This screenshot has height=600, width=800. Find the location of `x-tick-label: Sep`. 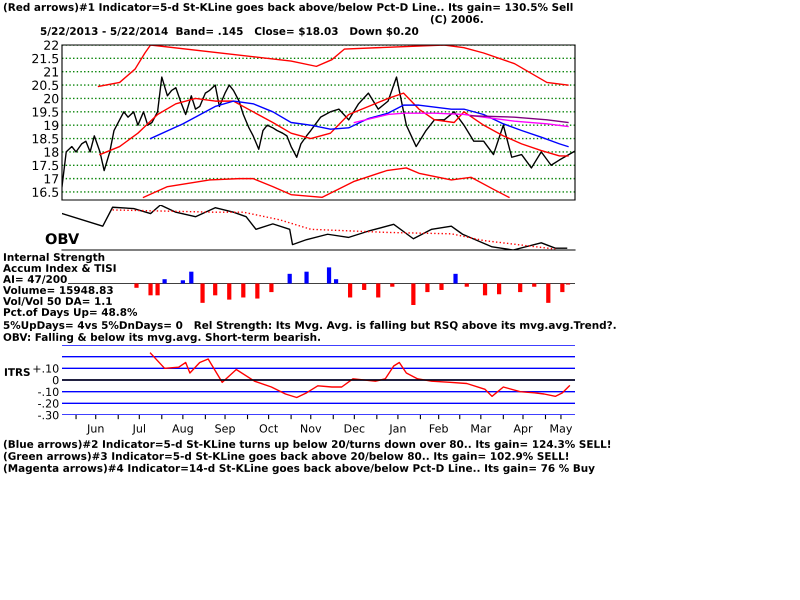

x-tick-label: Sep is located at coordinates (225, 429).